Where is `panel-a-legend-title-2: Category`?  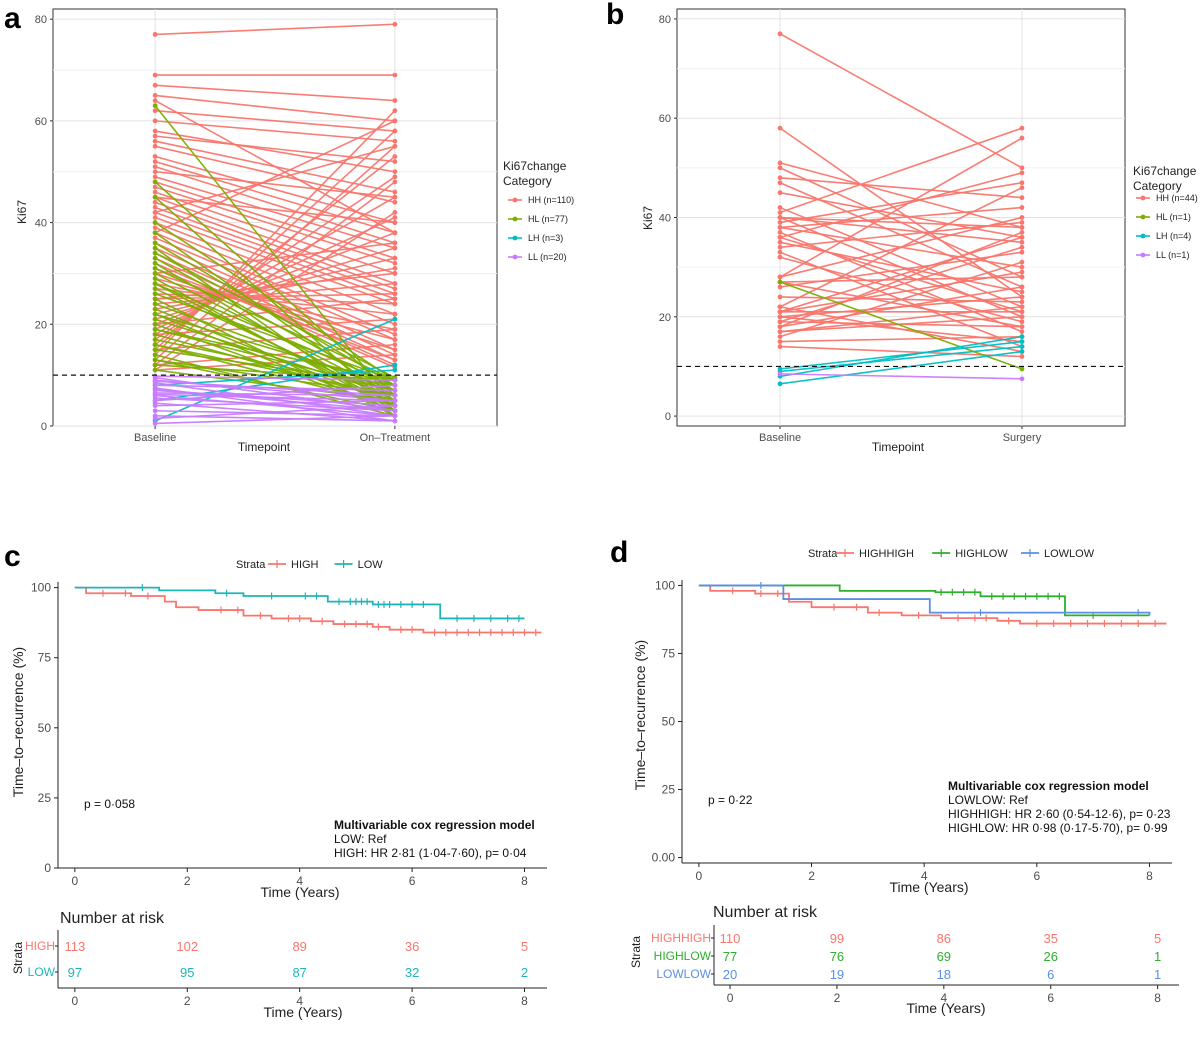
panel-a-legend-title-2: Category is located at coordinates (527, 181).